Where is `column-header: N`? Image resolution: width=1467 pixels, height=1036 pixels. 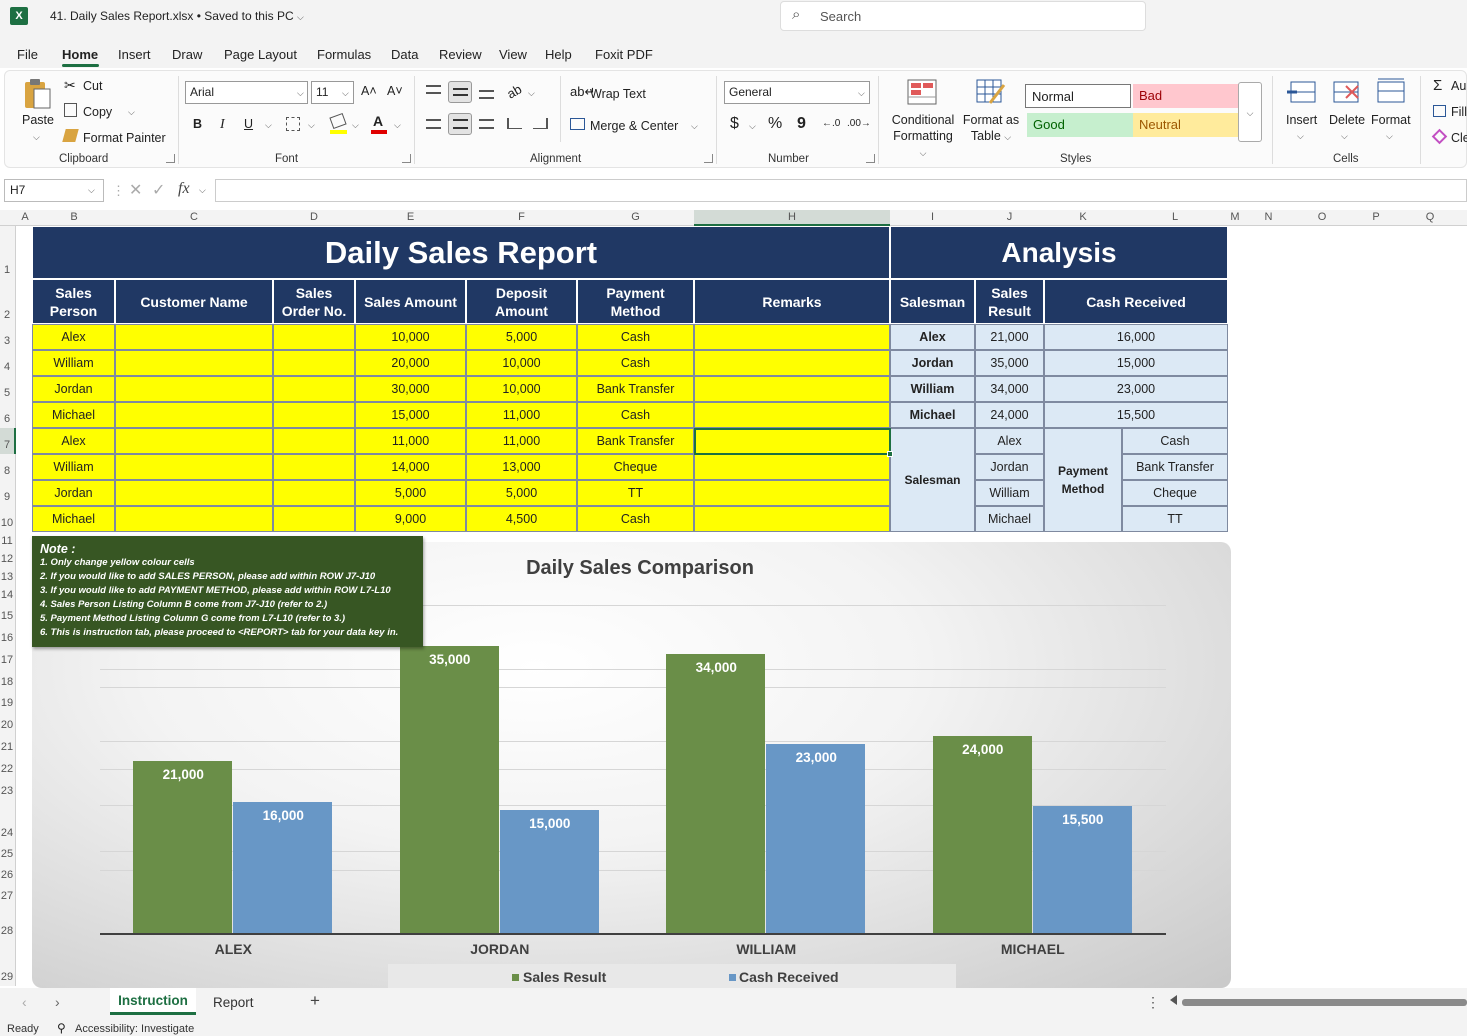 column-header: N is located at coordinates (1268, 217).